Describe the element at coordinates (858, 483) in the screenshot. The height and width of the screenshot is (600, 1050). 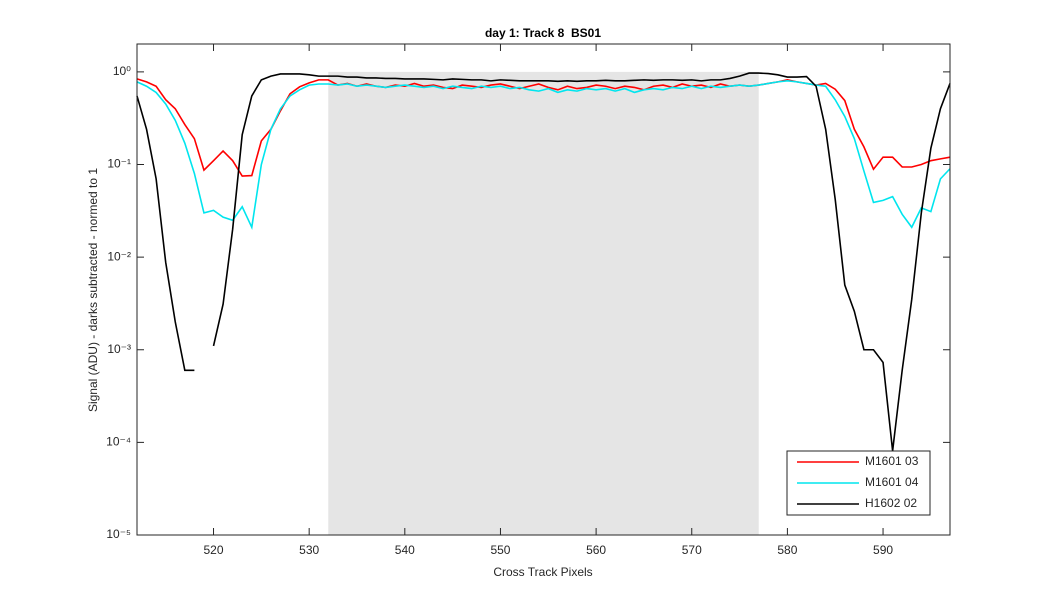
I see `legend: M1601 03 M1601 04 H1602 02` at that location.